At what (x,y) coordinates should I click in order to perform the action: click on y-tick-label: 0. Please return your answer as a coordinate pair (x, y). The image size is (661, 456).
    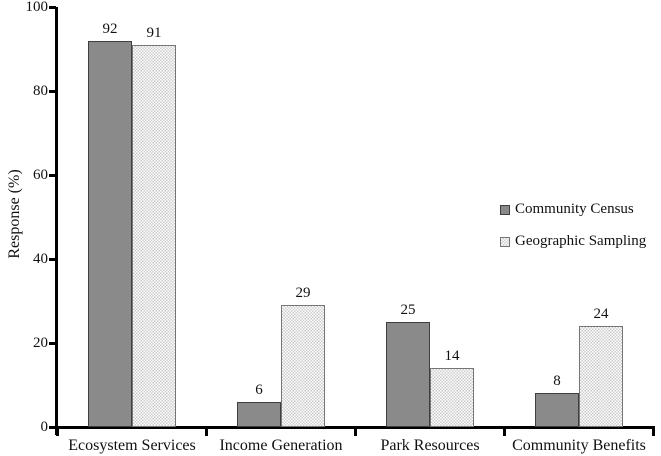
    Looking at the image, I should click on (44, 427).